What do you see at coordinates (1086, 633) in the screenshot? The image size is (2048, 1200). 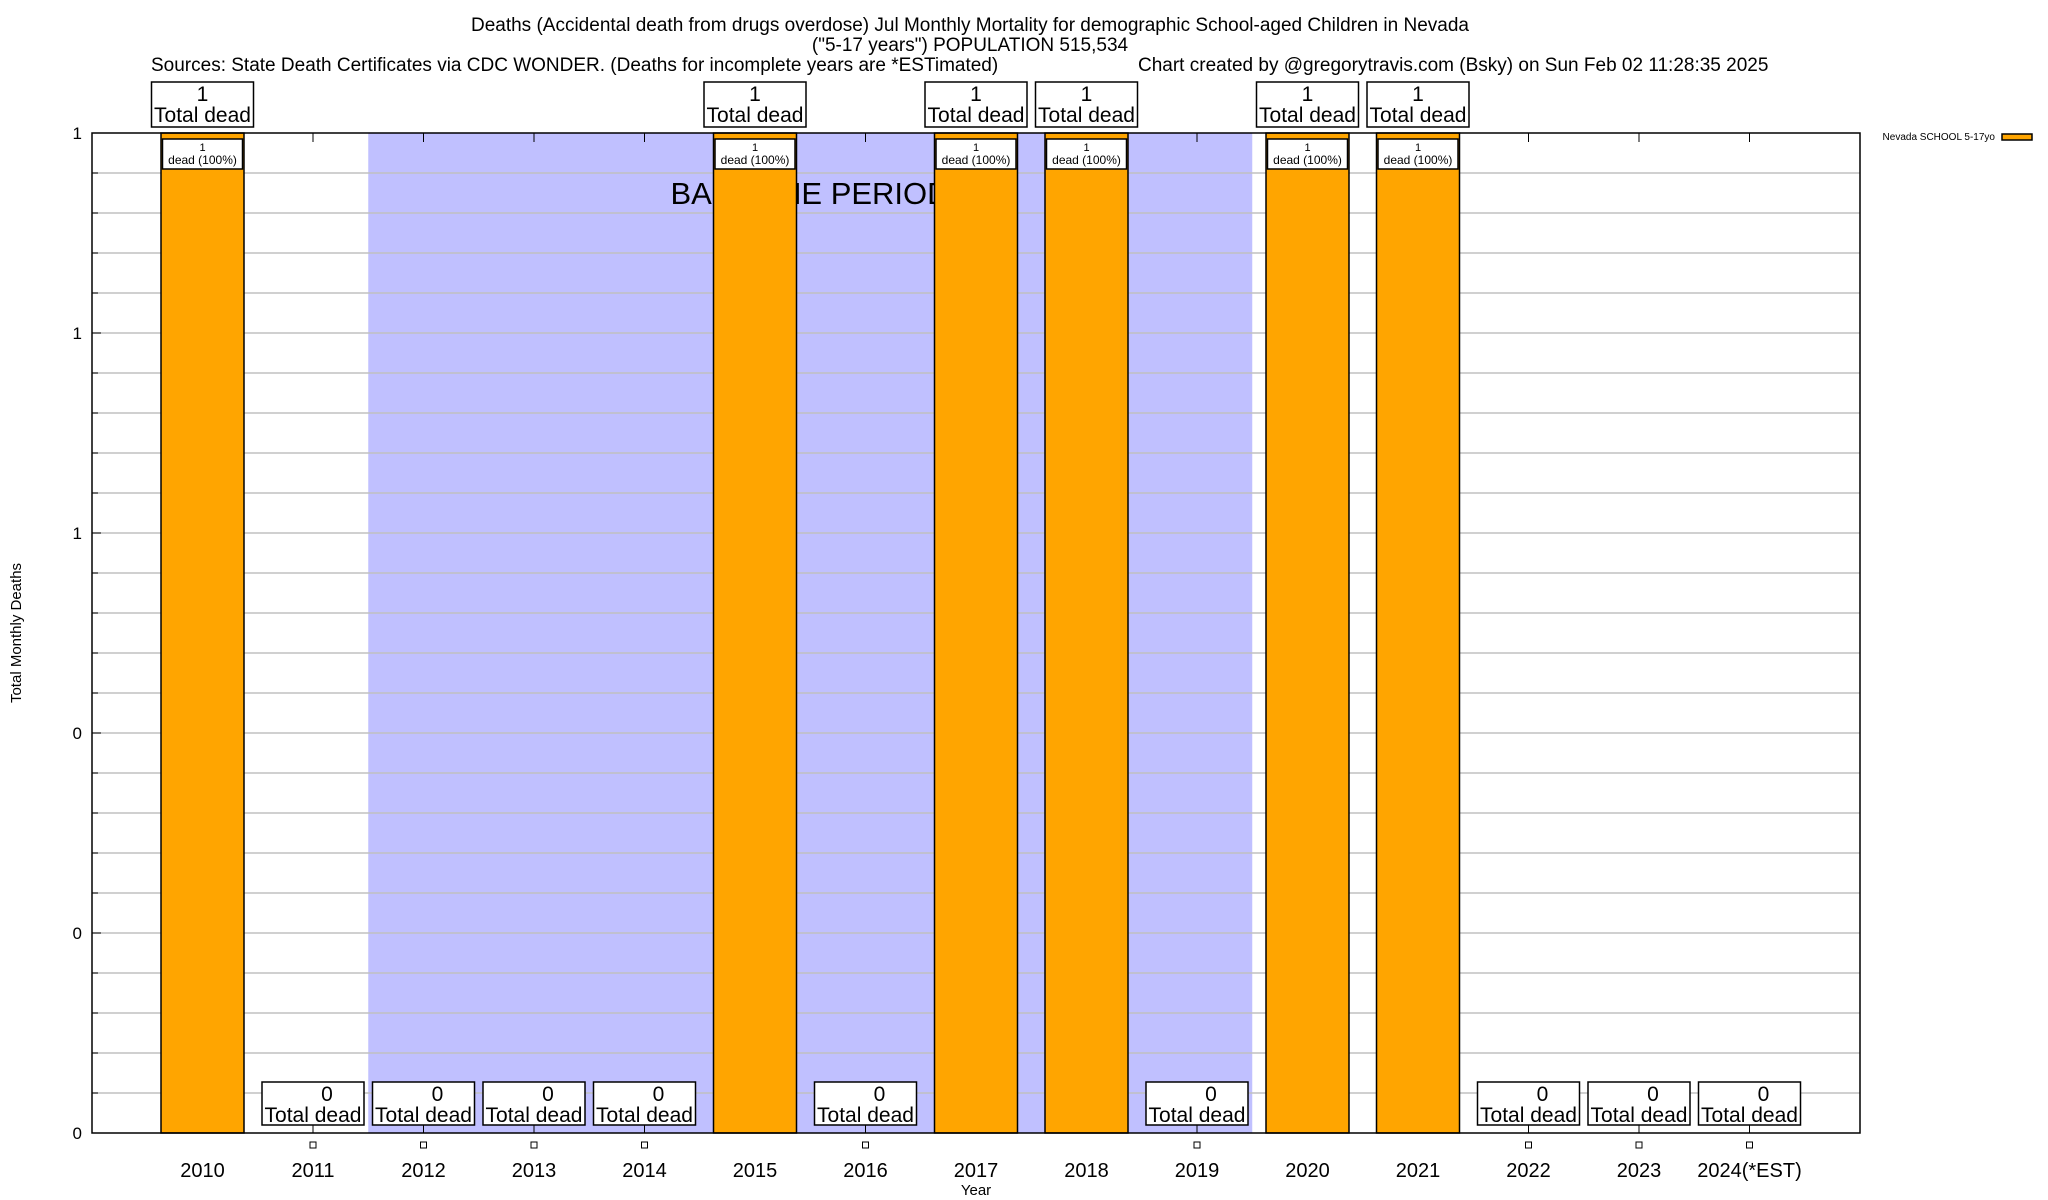 I see `bar-2018` at bounding box center [1086, 633].